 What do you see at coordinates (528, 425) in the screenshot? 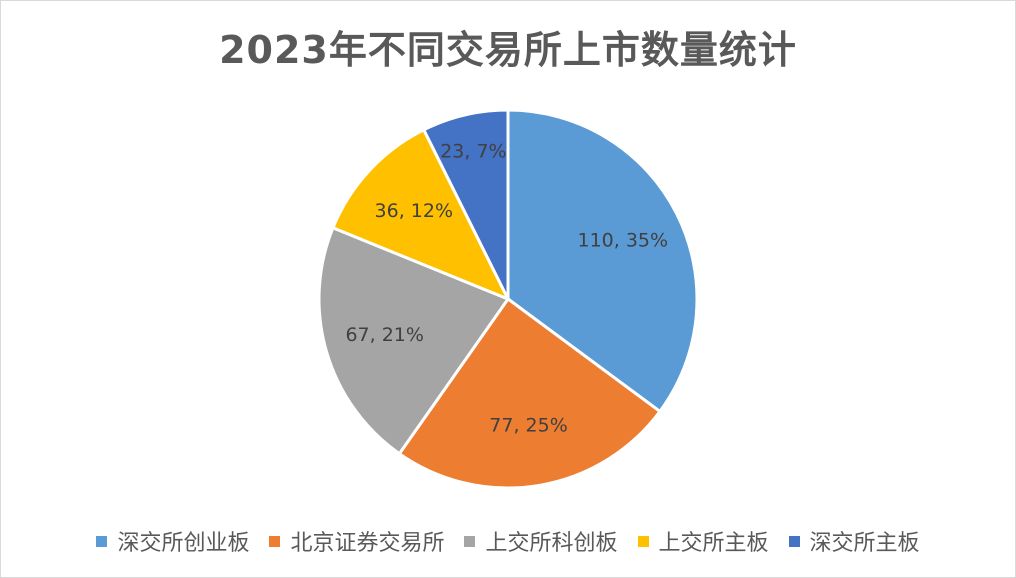
I see `data-label-2: 77, 25%` at bounding box center [528, 425].